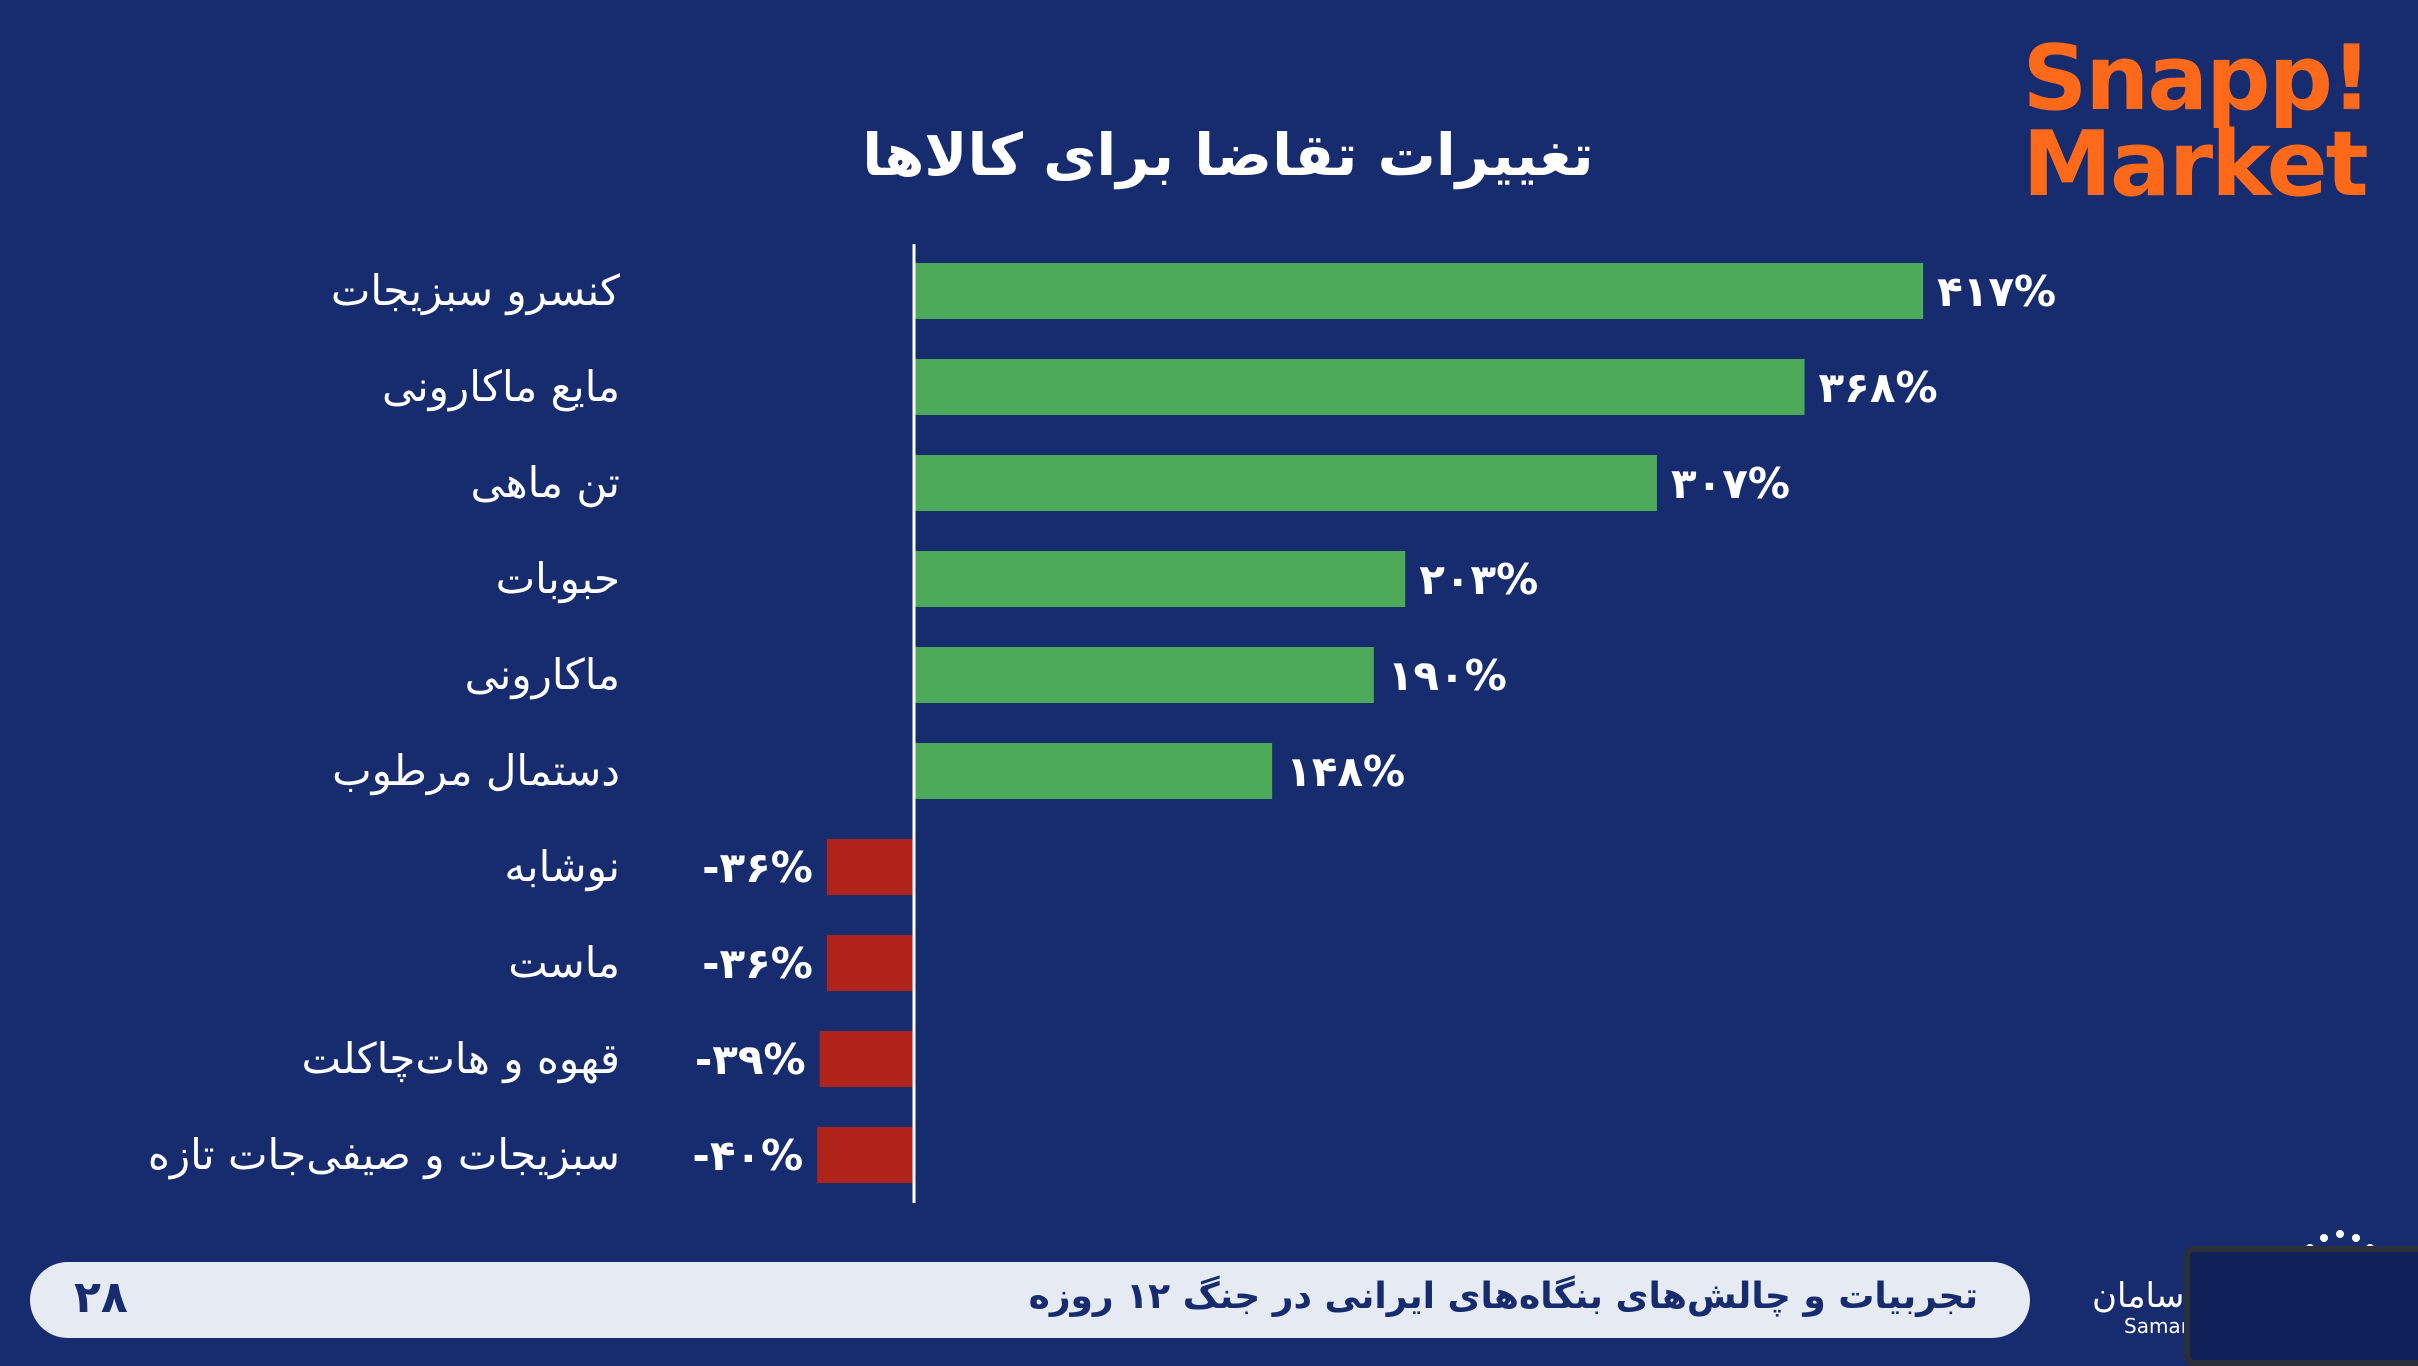 The height and width of the screenshot is (1366, 2418). I want to click on value-label-8: -۳۶%, so click(757, 963).